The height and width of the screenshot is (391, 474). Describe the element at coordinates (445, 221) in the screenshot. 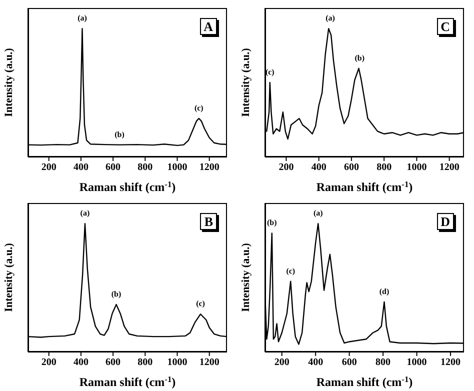

I see `annotation: D` at that location.